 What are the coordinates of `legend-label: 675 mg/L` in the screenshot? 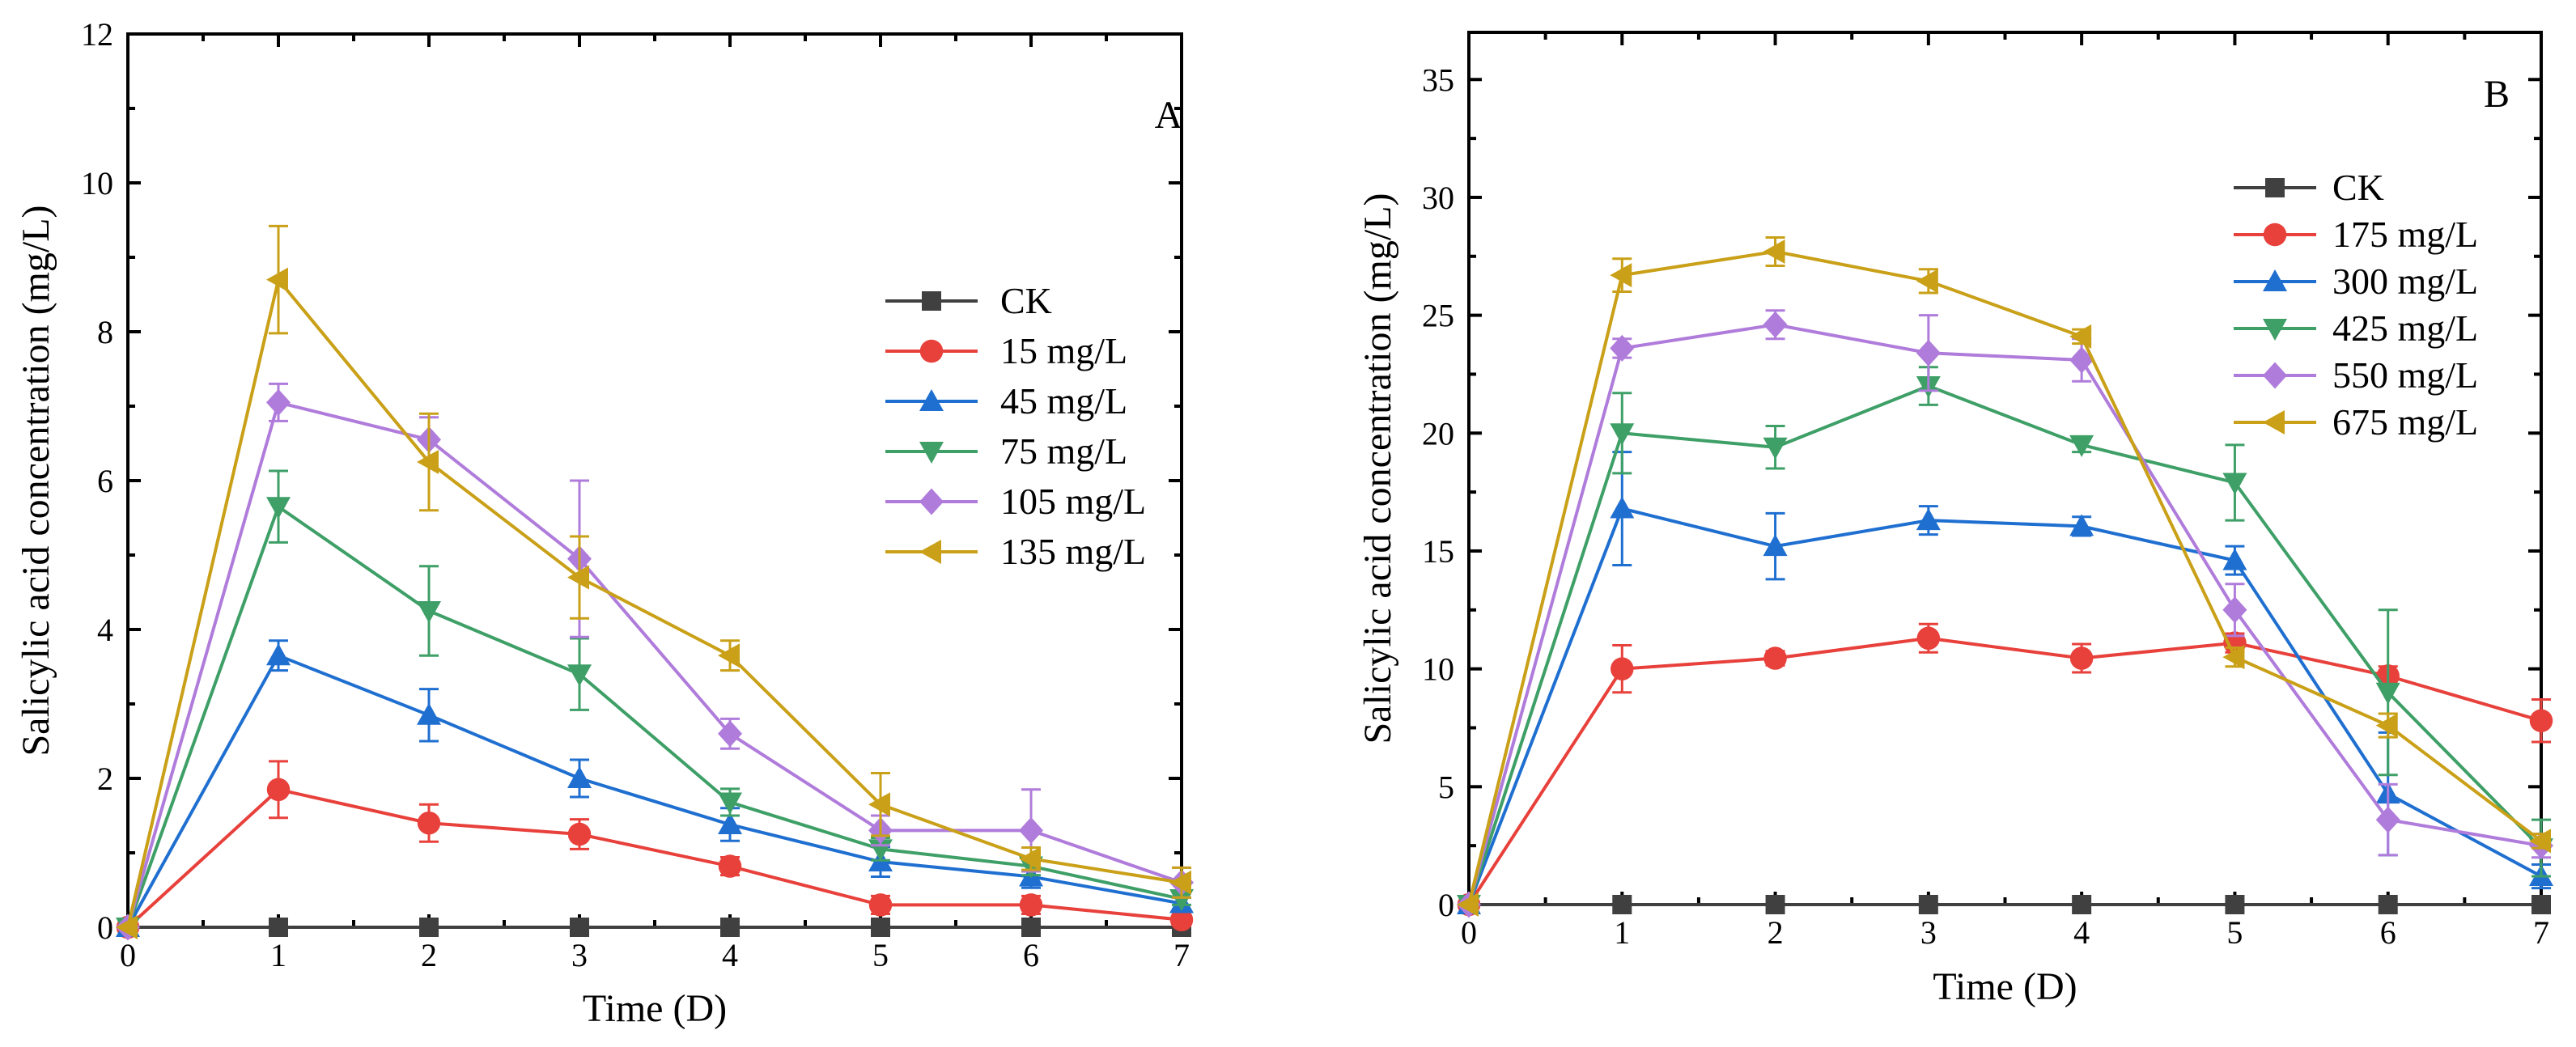 It's located at (2405, 422).